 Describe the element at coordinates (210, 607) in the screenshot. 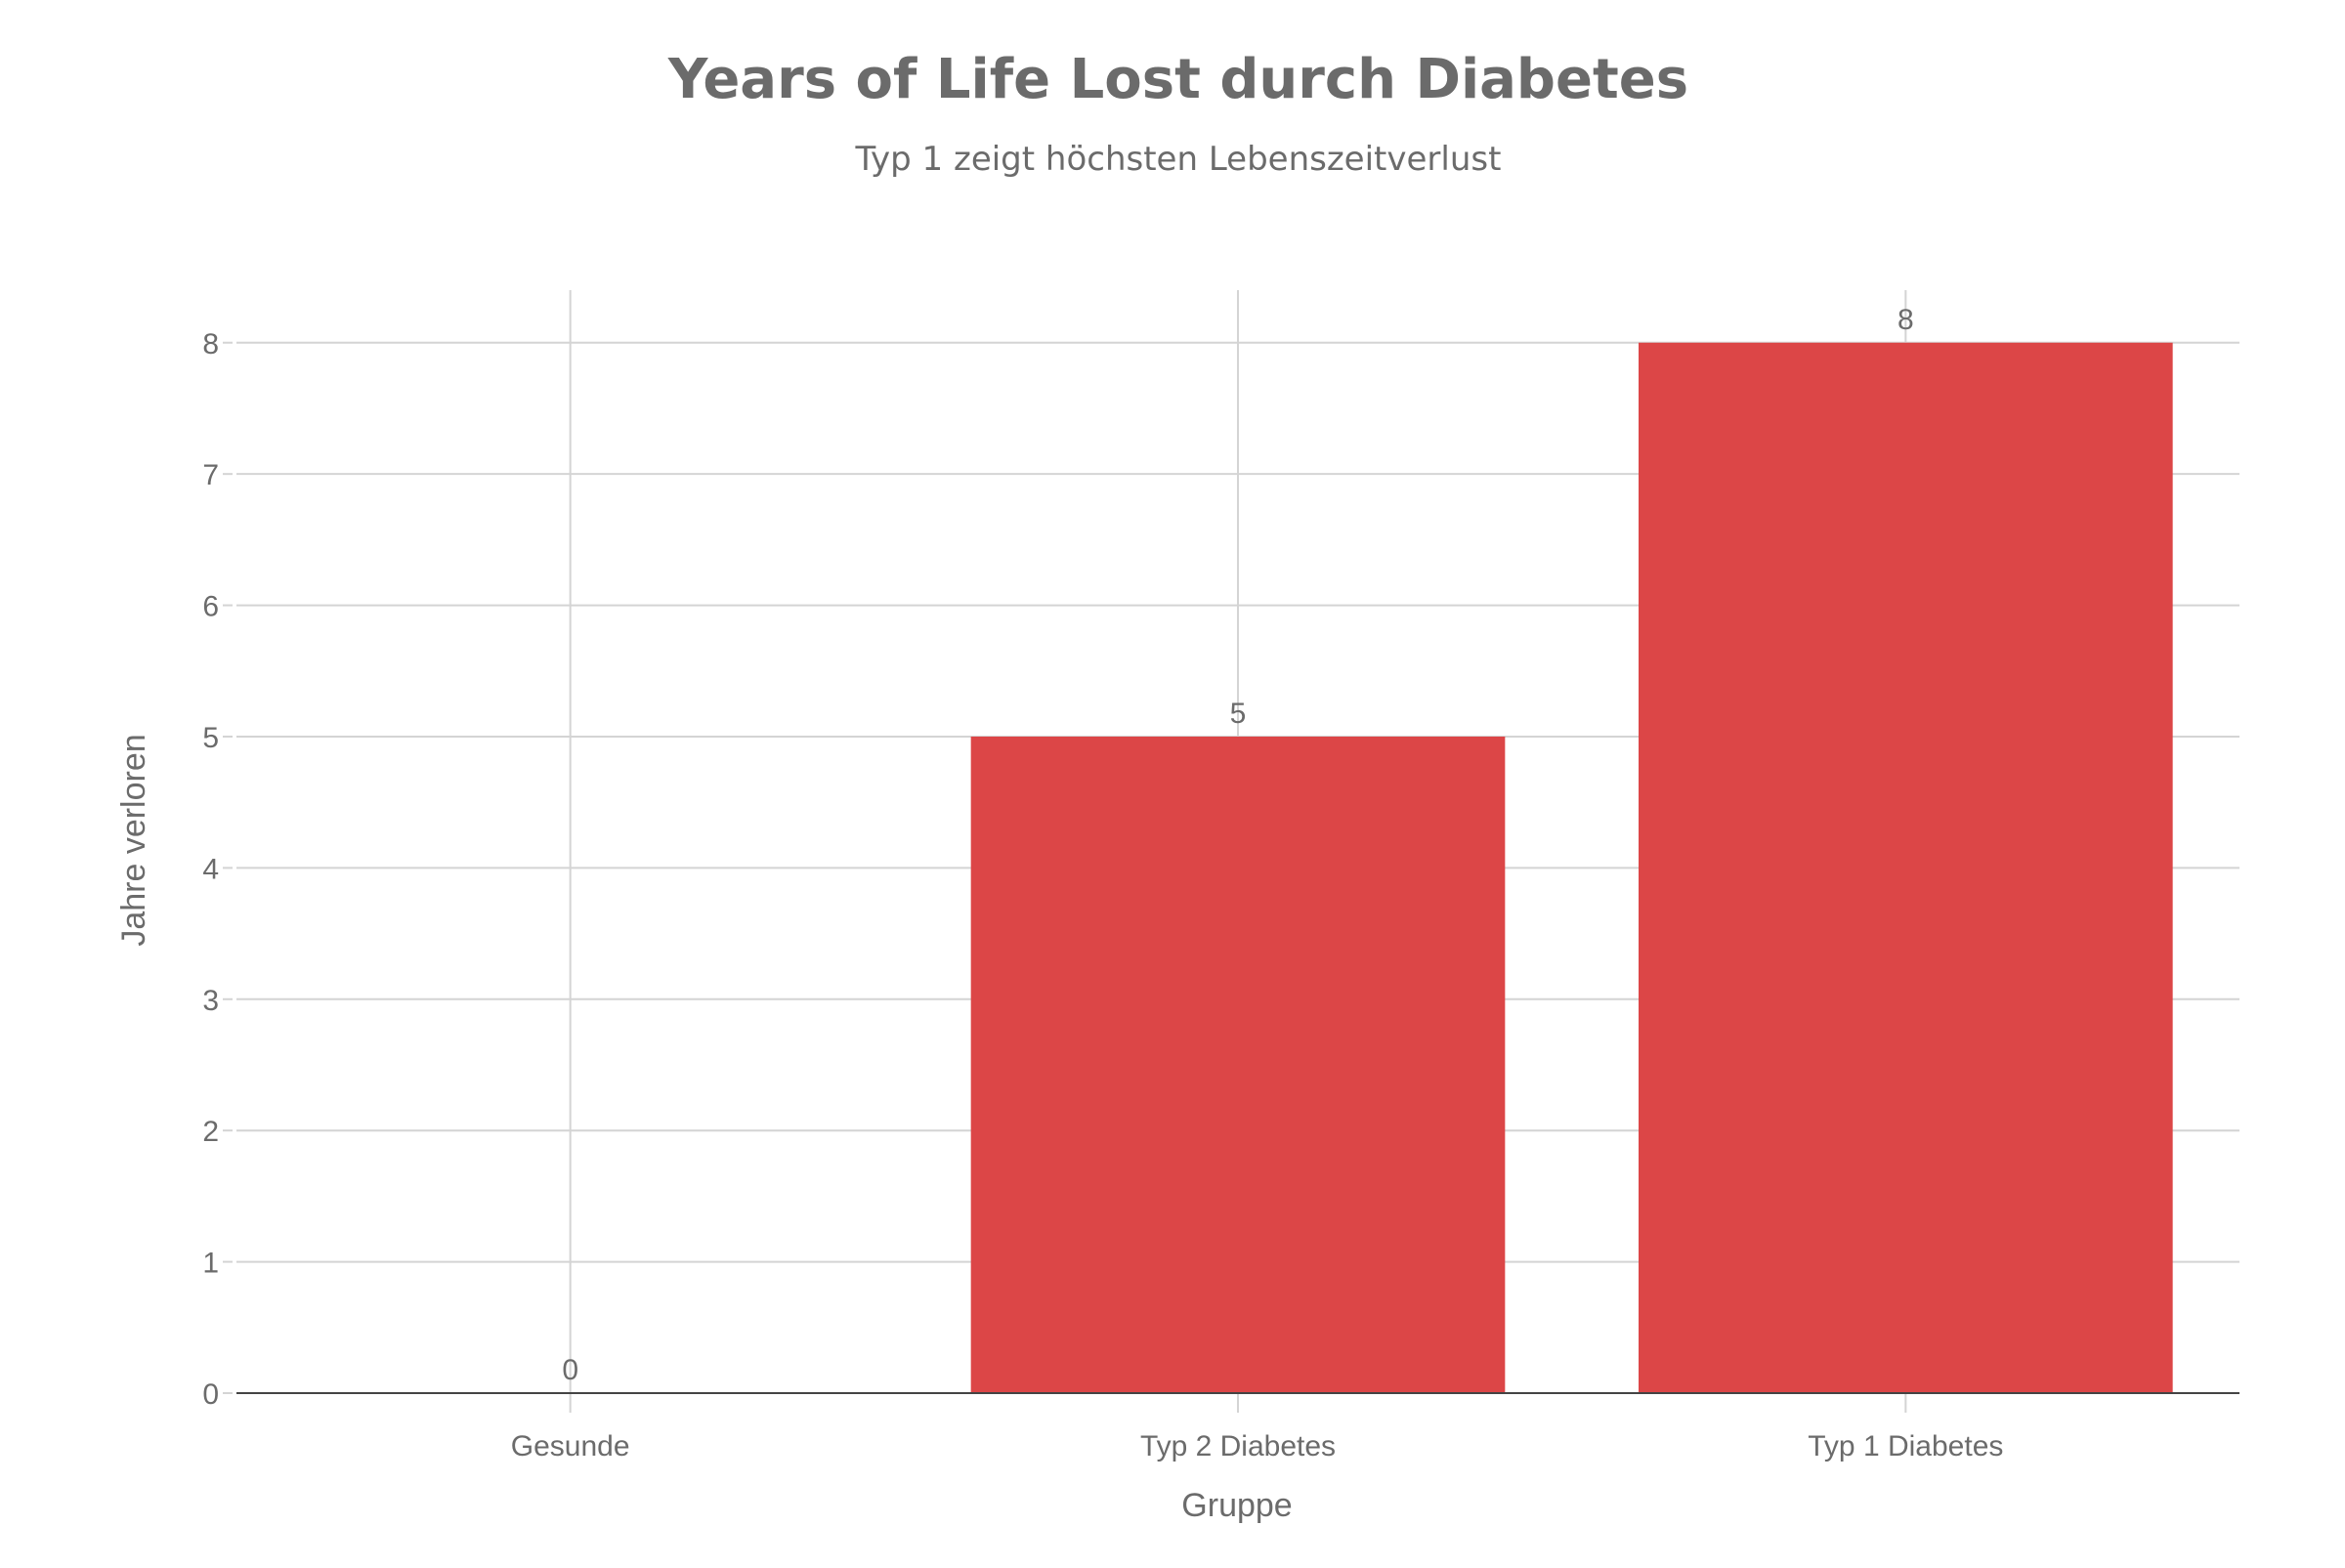

I see `y-tick-label: 6` at that location.